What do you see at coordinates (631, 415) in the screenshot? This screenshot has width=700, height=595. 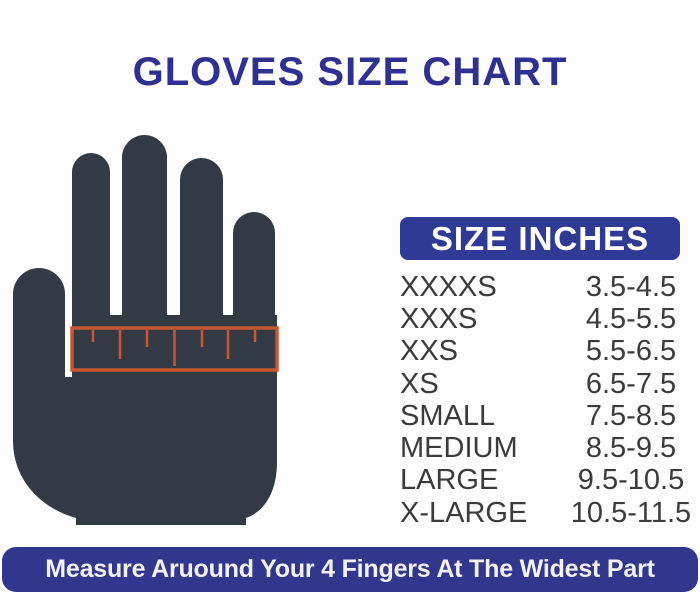 I see `inches-value: 7.5-8.5` at bounding box center [631, 415].